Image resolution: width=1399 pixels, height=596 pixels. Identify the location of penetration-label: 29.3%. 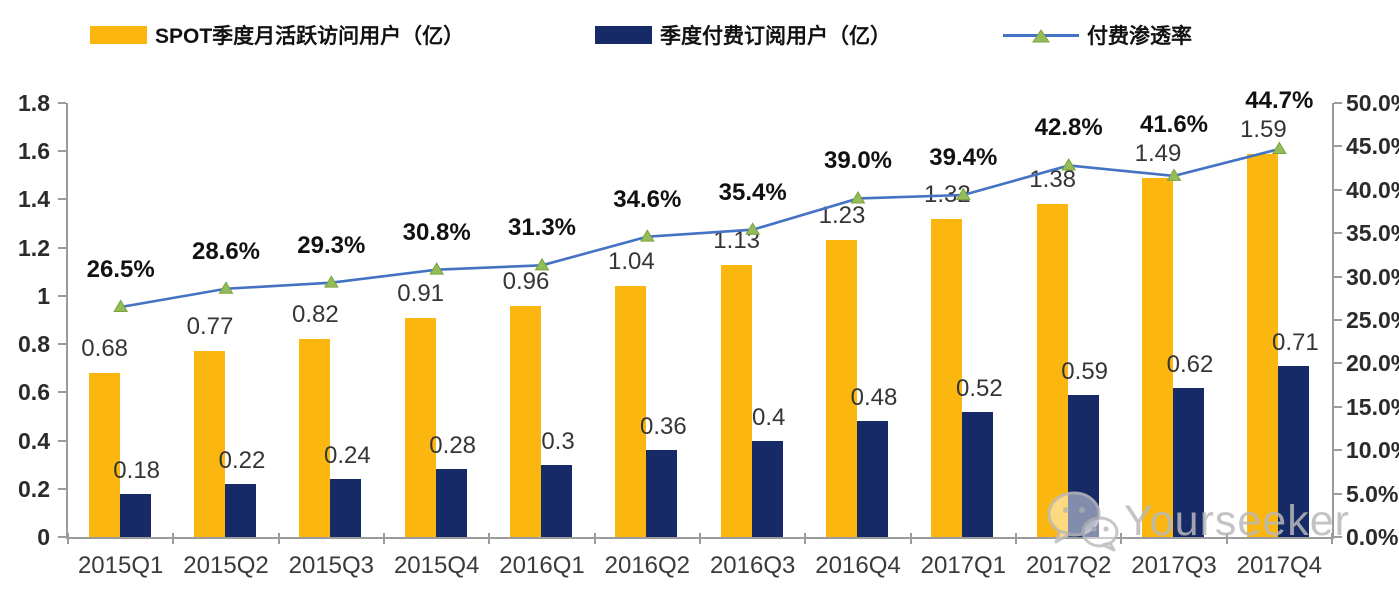
(331, 245).